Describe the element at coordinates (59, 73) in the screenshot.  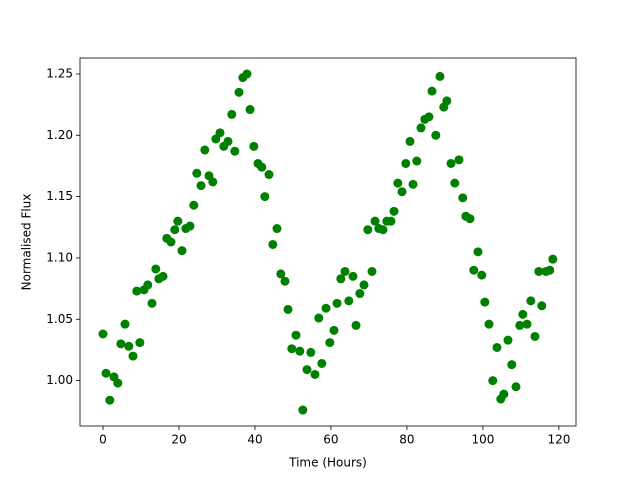
I see `y-tick-label: 1.25` at that location.